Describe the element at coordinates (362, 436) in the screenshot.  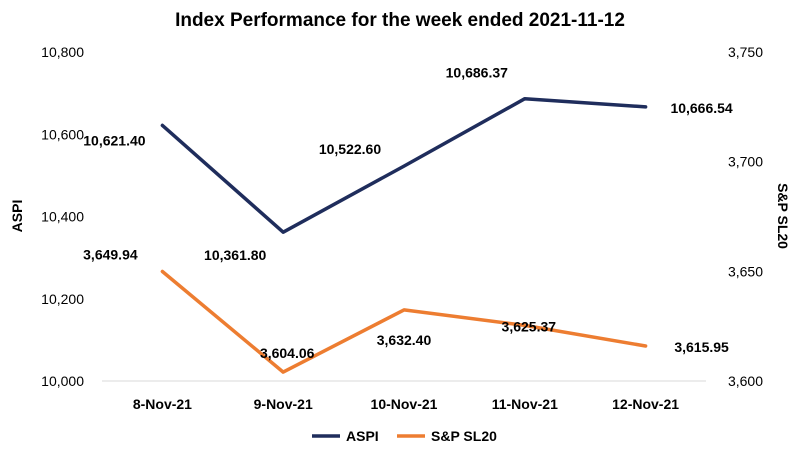
I see `legend-label-aspi: ASPI` at that location.